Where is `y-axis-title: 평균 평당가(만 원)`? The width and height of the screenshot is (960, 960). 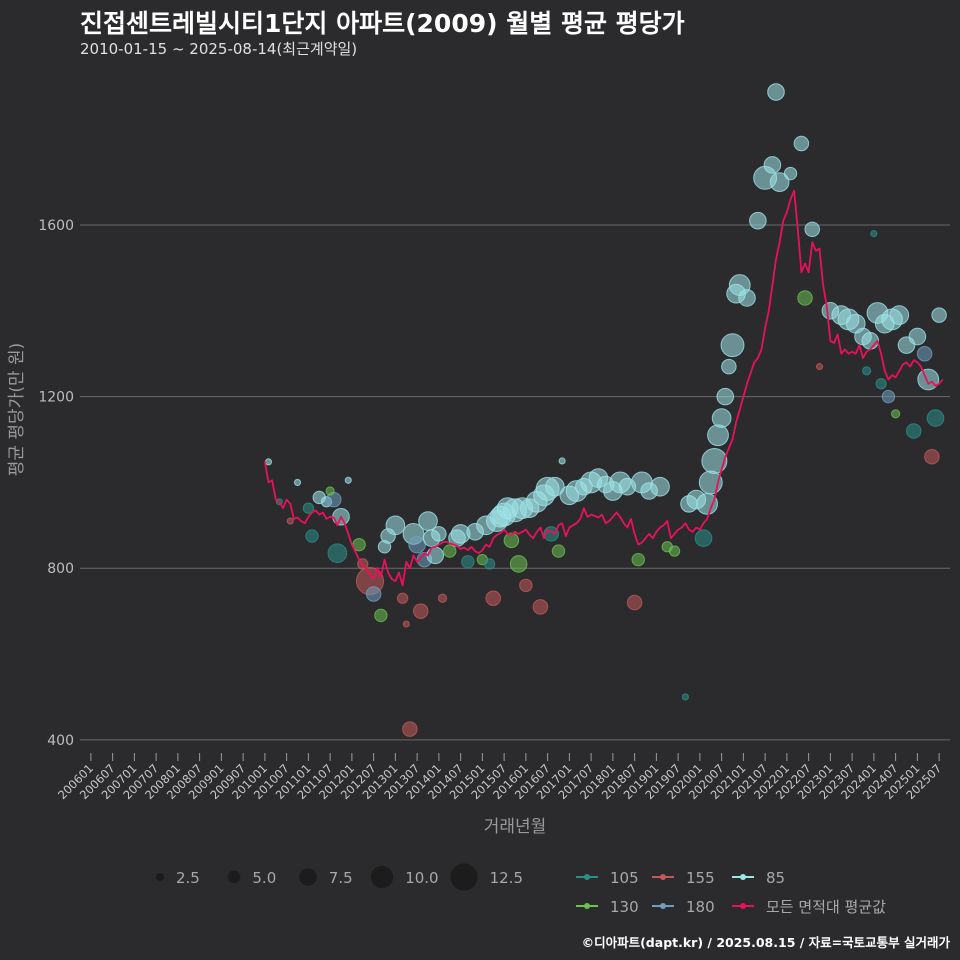
y-axis-title: 평균 평당가(만 원) is located at coordinates (17, 410).